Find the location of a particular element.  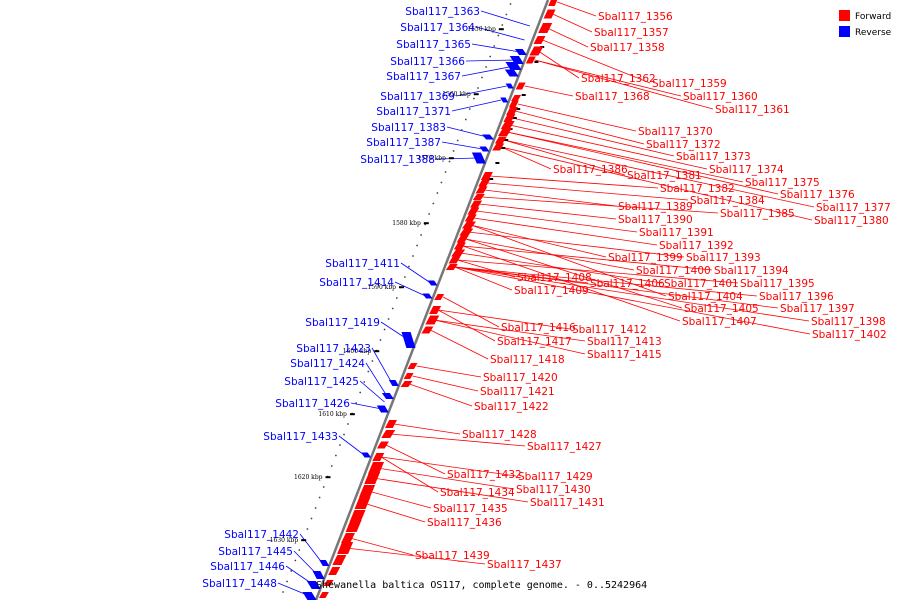

gene-label: Sbal117_1405 is located at coordinates (721, 309).